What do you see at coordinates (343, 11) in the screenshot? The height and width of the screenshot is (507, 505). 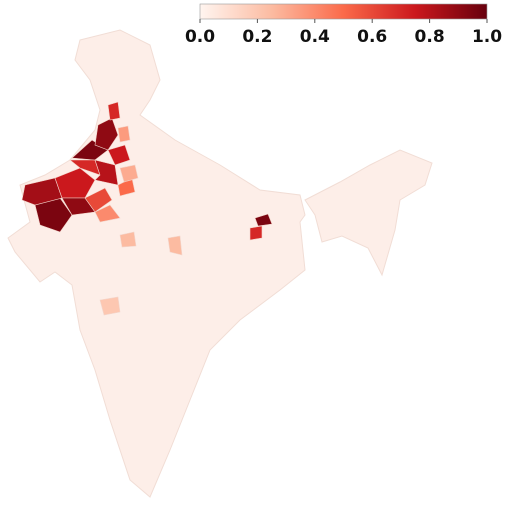 I see `colorbar-gradient` at bounding box center [343, 11].